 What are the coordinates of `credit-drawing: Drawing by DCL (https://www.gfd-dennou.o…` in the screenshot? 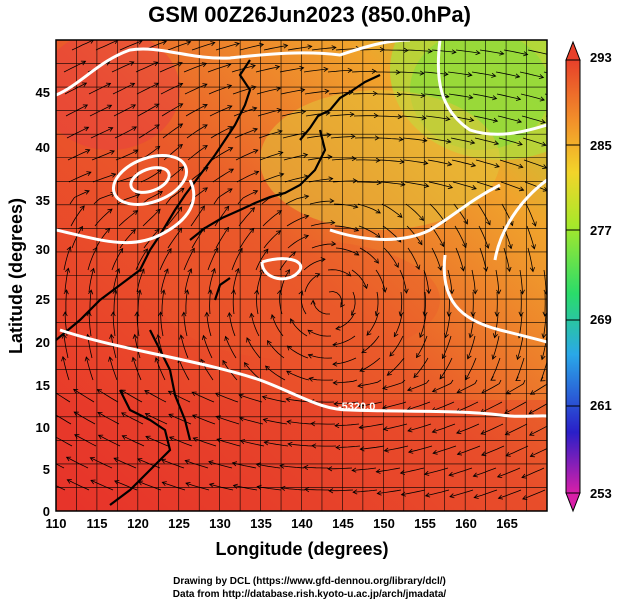 It's located at (309, 581).